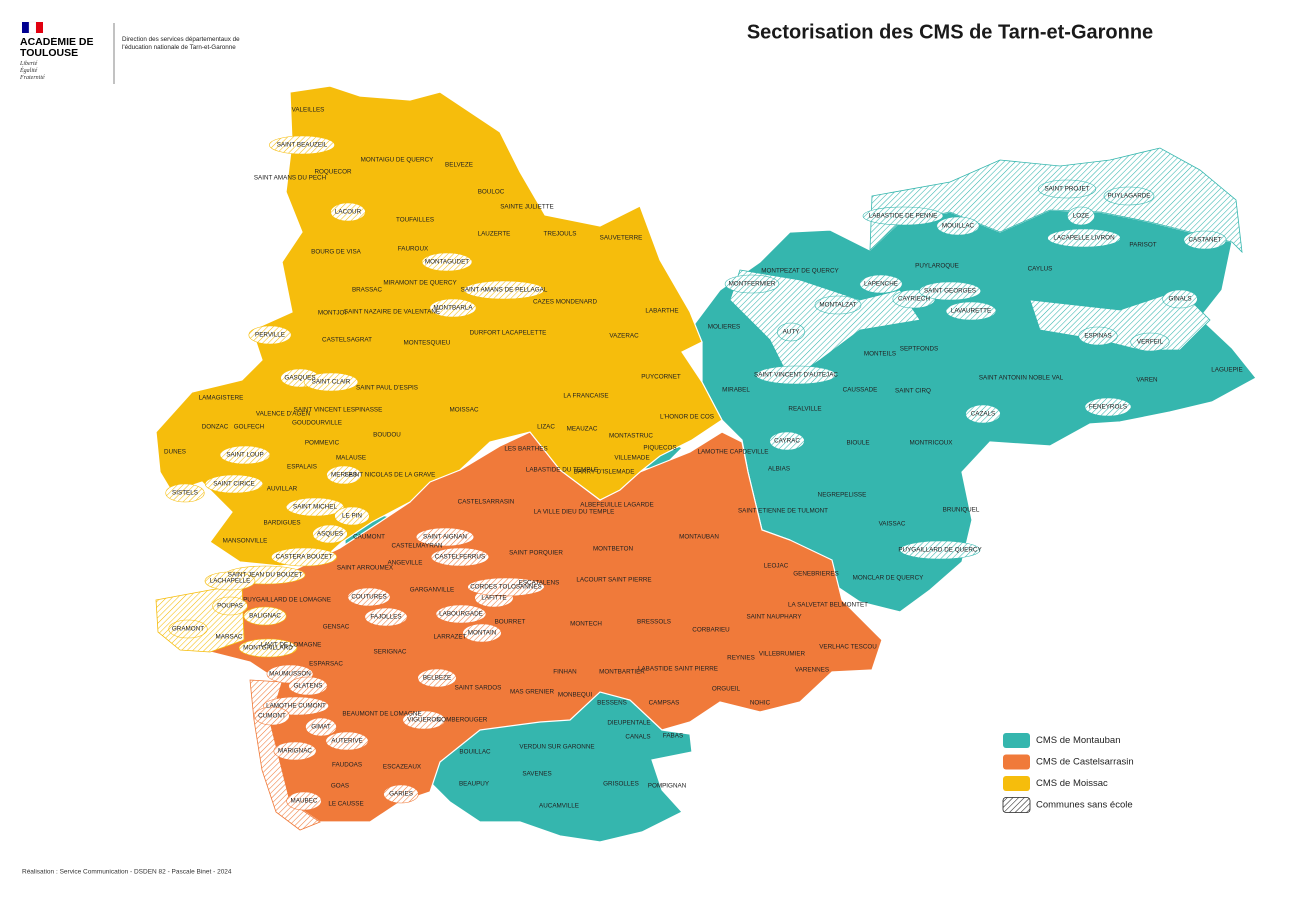  What do you see at coordinates (175, 452) in the screenshot?
I see `commune-label: DUNES` at bounding box center [175, 452].